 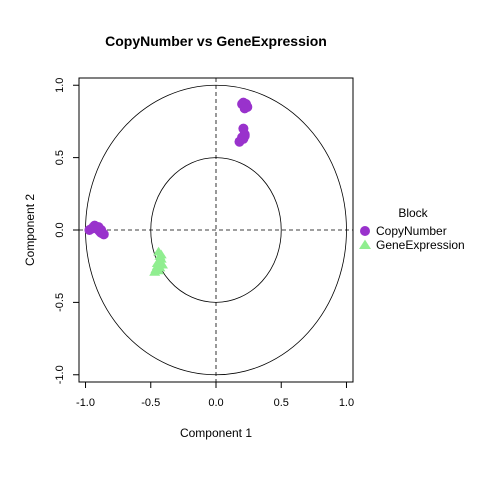 What do you see at coordinates (365, 231) in the screenshot?
I see `legend-marker-copynumber` at bounding box center [365, 231].